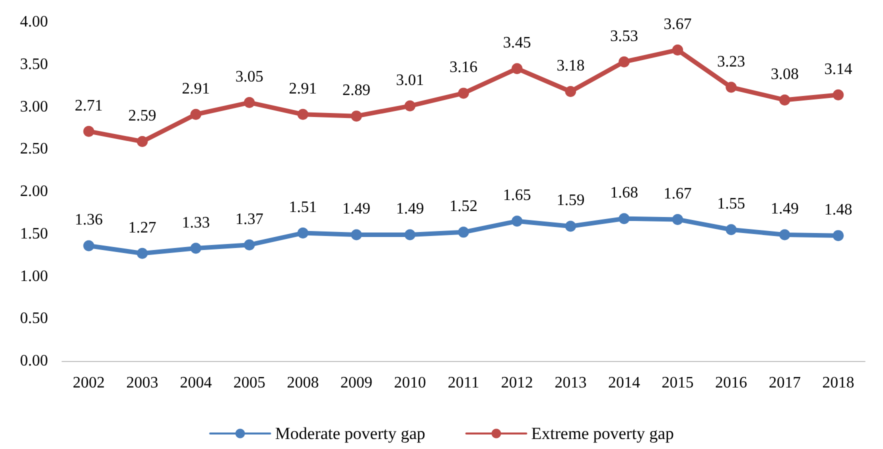 This screenshot has height=449, width=883. What do you see at coordinates (196, 383) in the screenshot?
I see `x-tick-label: 2004` at bounding box center [196, 383].